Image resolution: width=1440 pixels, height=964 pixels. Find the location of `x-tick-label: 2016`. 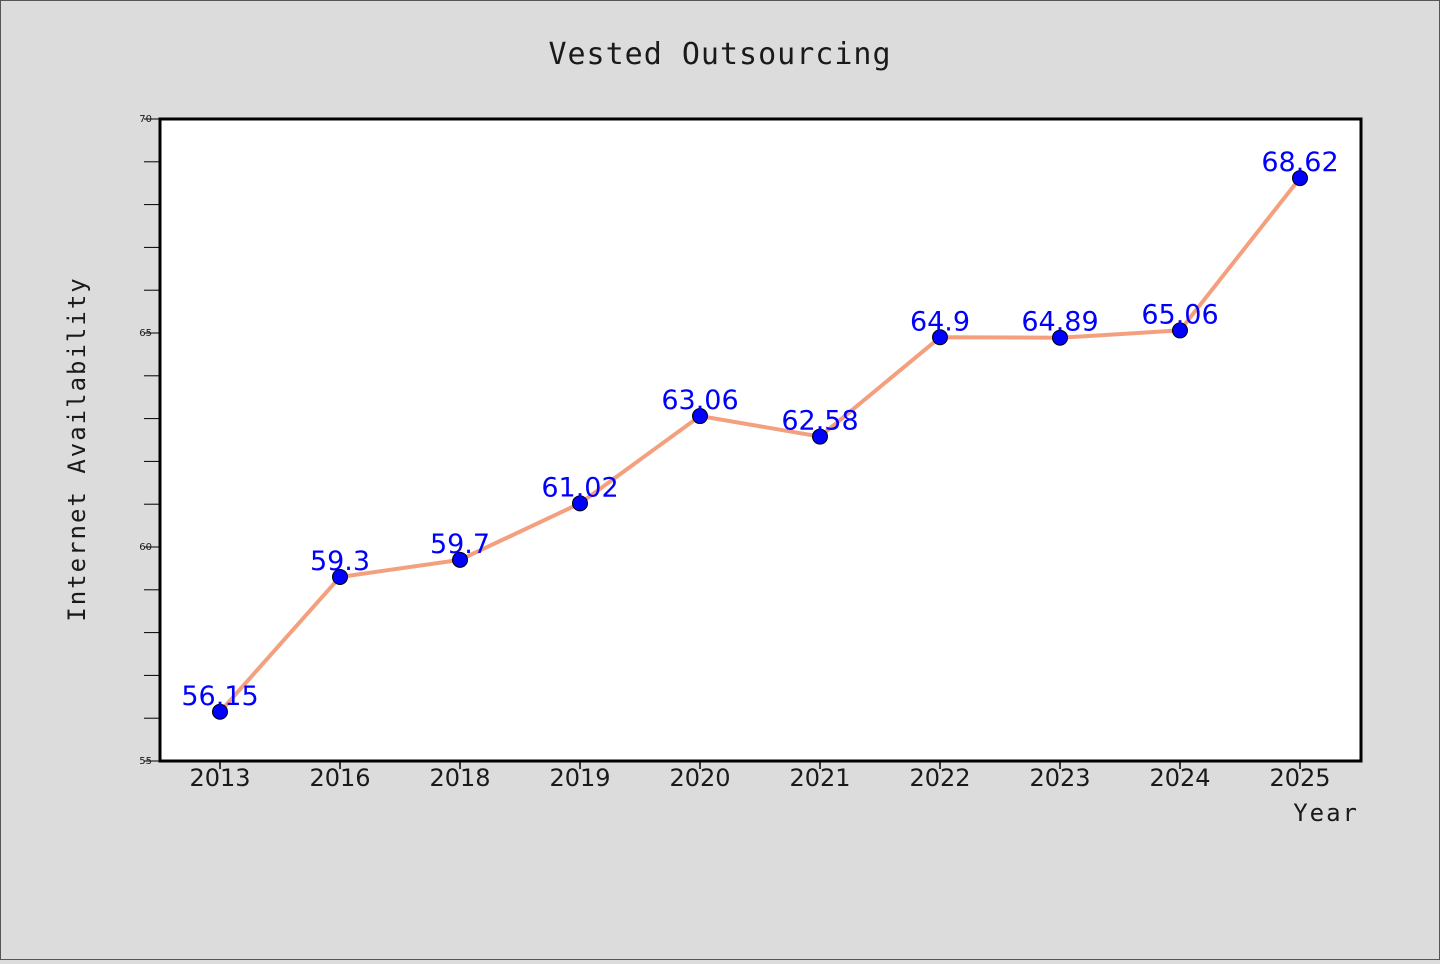

x-tick-label: 2016 is located at coordinates (339, 778).